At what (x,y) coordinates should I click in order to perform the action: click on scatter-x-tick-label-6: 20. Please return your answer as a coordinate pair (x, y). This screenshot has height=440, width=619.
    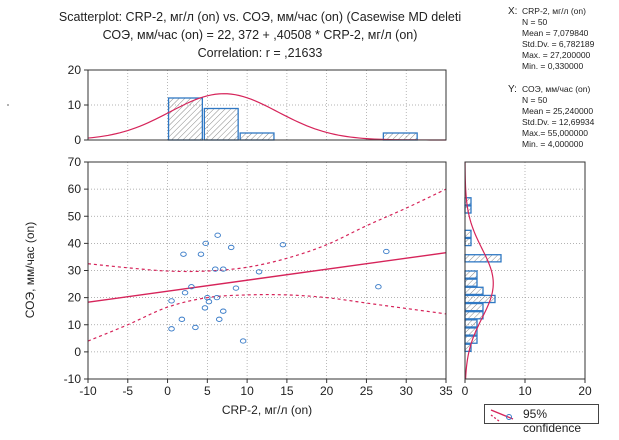
    Looking at the image, I should click on (327, 391).